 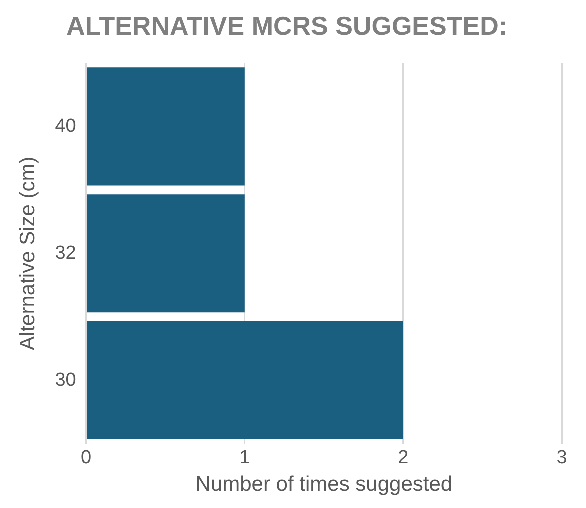 What do you see at coordinates (28, 253) in the screenshot?
I see `y-axis-title: Alternative Size (cm)` at bounding box center [28, 253].